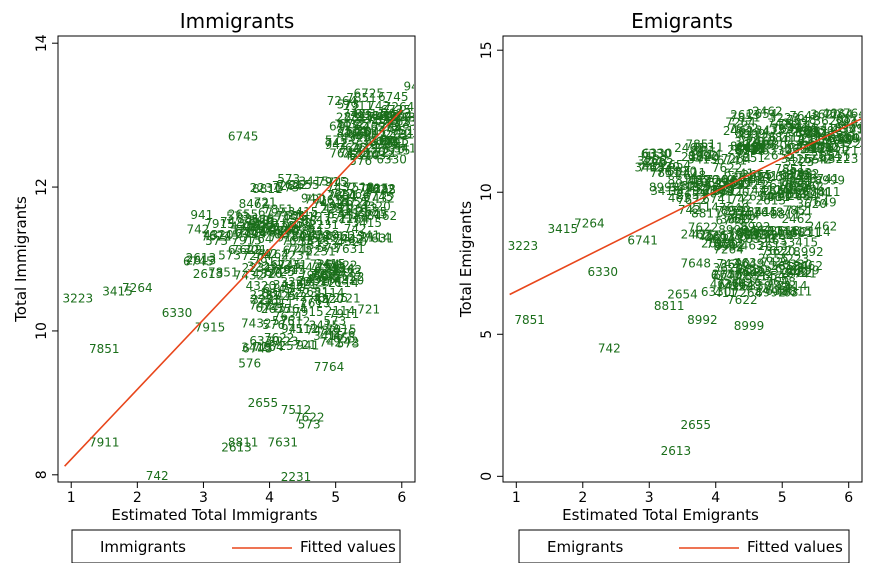 This screenshot has width=889, height=563. What do you see at coordinates (466, 259) in the screenshot?
I see `y-axis-label: Total Emigrants` at bounding box center [466, 259].